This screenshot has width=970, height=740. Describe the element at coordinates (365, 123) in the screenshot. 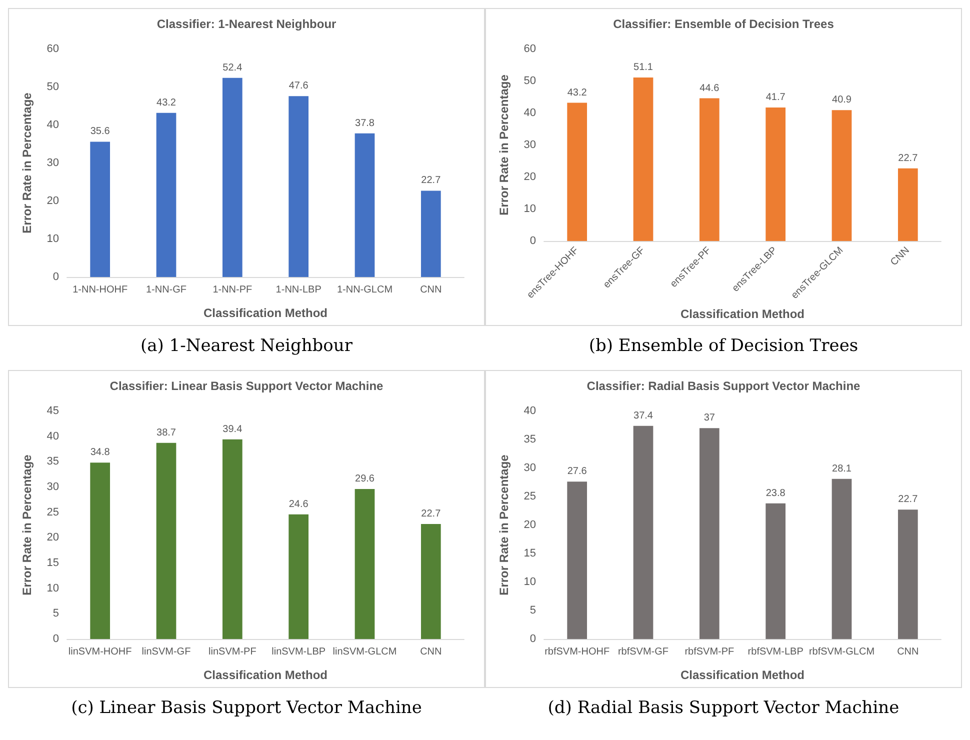

I see `data-label: 37.8` at that location.